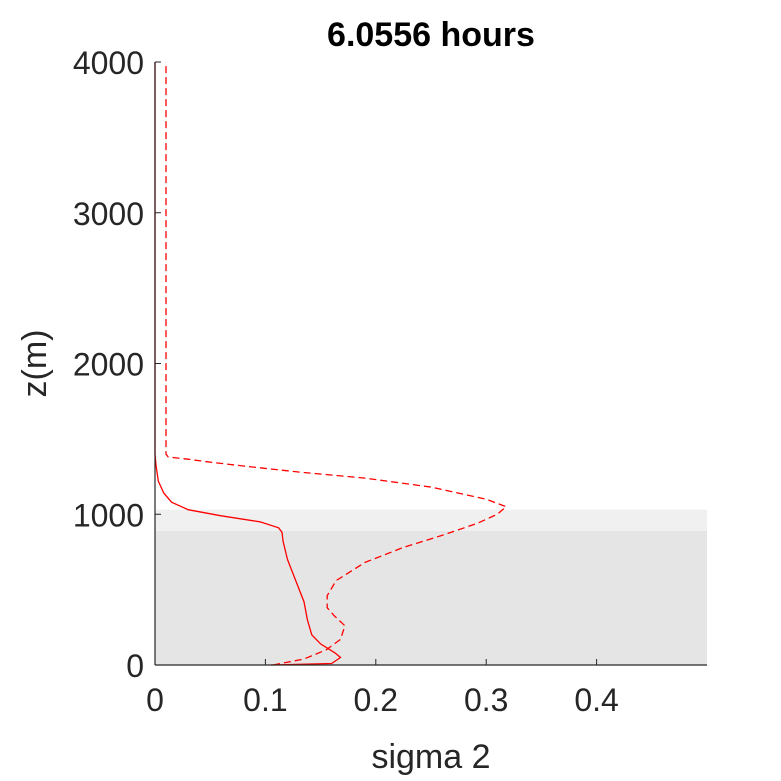 The height and width of the screenshot is (781, 781). What do you see at coordinates (135, 666) in the screenshot?
I see `y-tick-label: 0` at bounding box center [135, 666].